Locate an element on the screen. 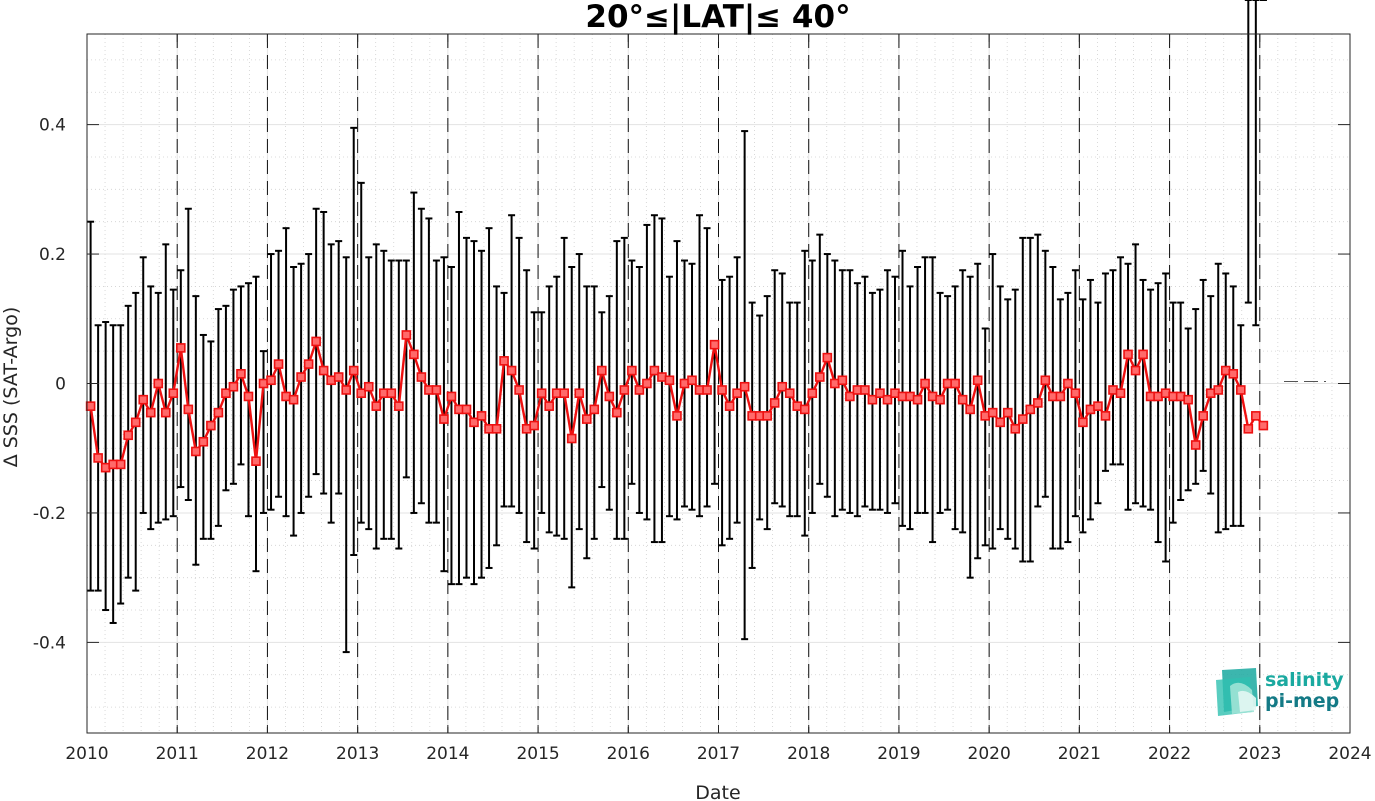 This screenshot has height=801, width=1375. x-tick-label: 2017 is located at coordinates (718, 754).